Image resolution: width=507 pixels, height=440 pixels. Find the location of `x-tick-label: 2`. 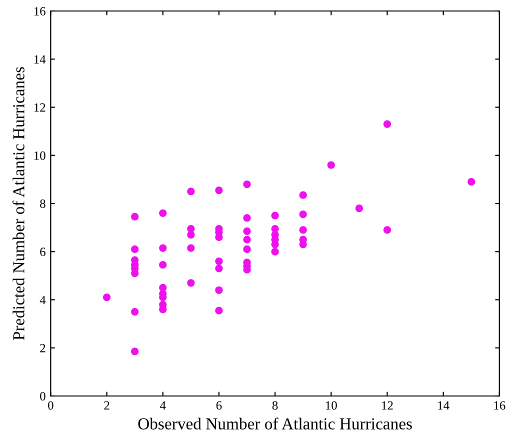

x-tick-label: 2 is located at coordinates (107, 405).